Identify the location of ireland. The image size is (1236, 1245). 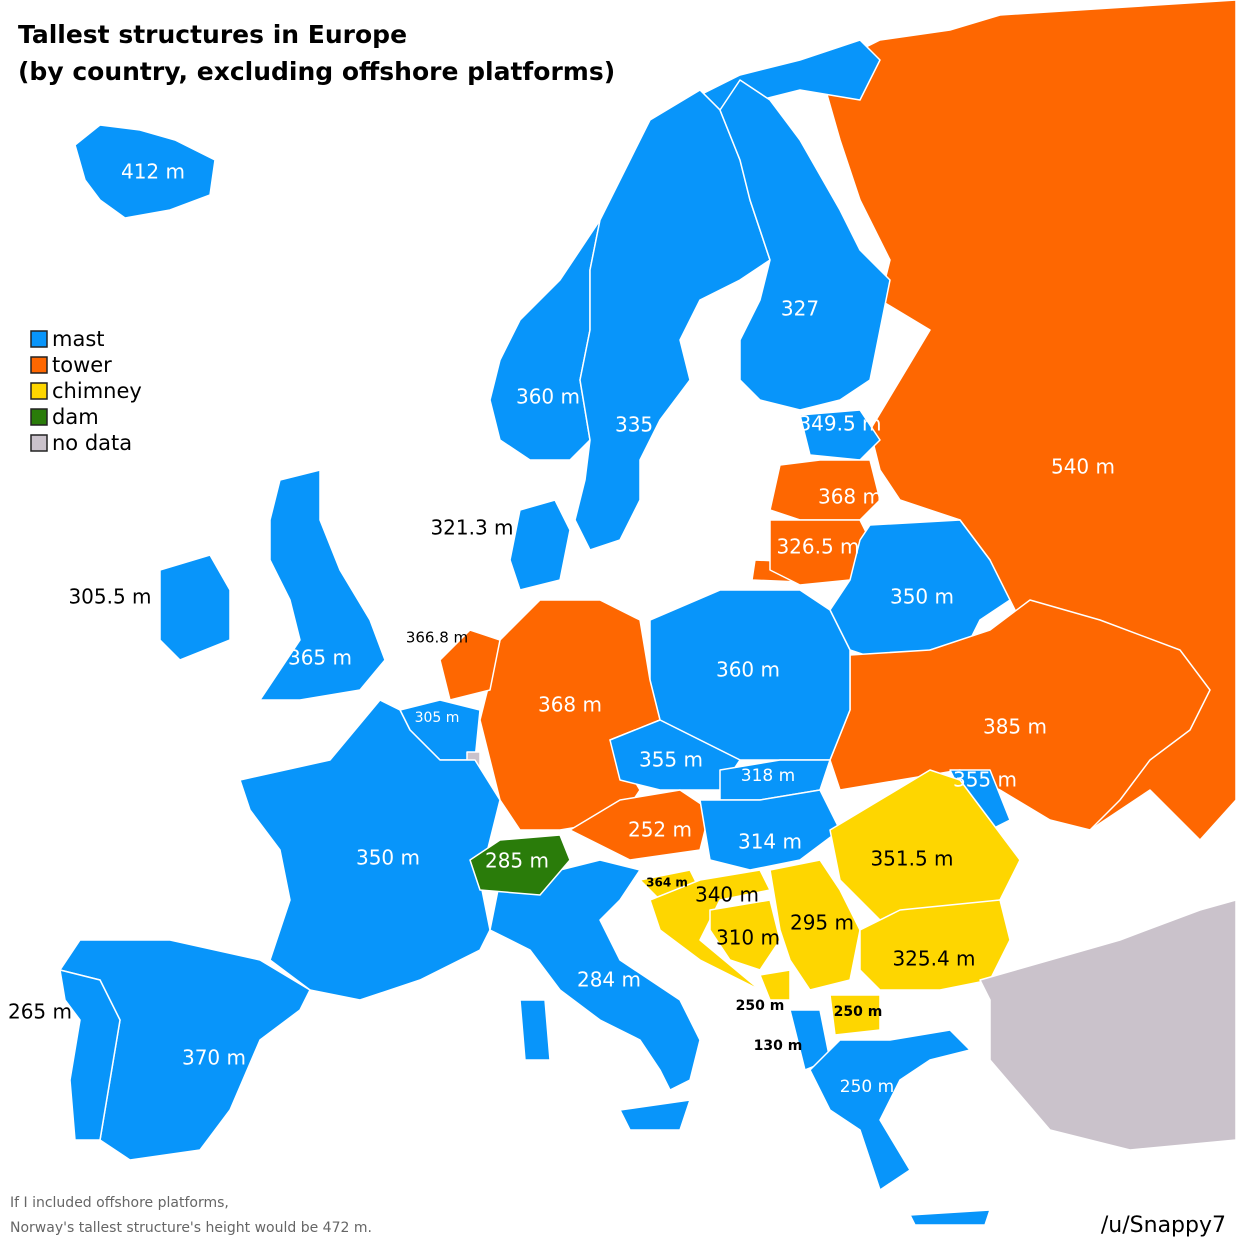
(195, 607).